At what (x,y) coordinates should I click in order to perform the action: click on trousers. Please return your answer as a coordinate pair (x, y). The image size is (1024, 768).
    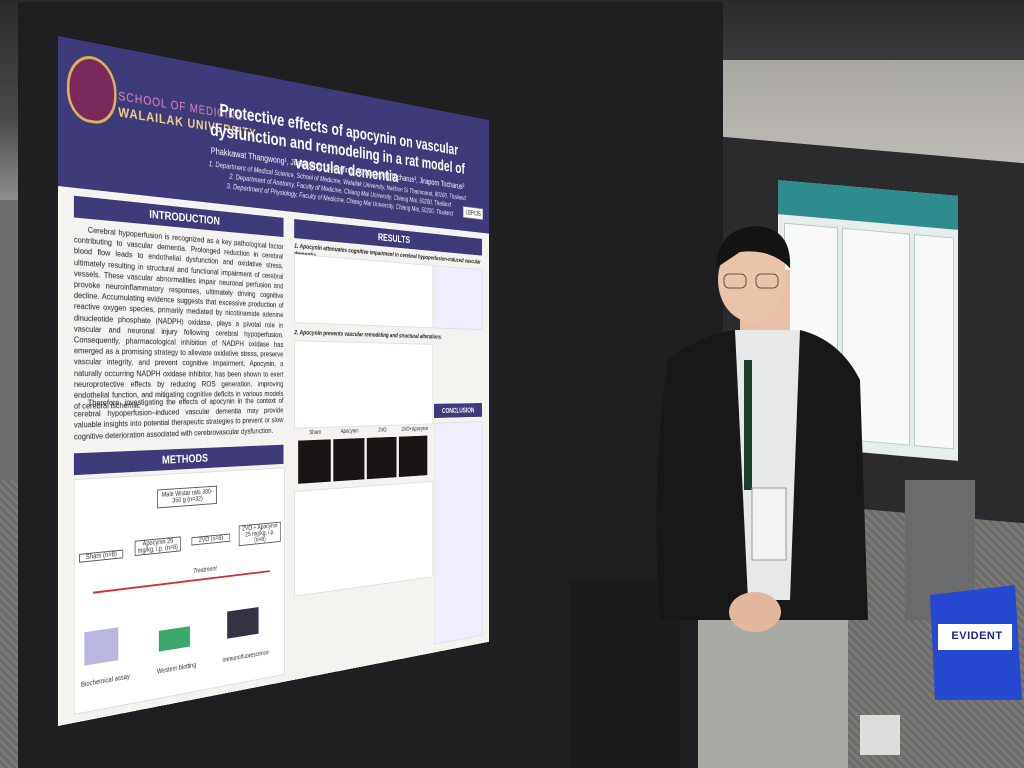
    Looking at the image, I should click on (773, 684).